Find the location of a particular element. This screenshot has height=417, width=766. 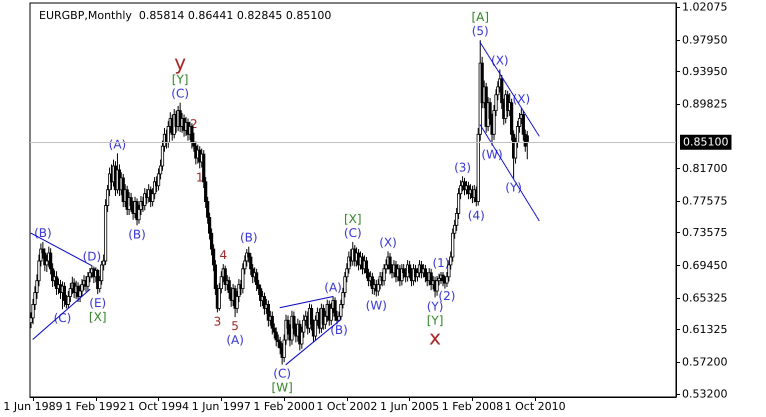

y-tick-label: 0.69450 is located at coordinates (705, 265).